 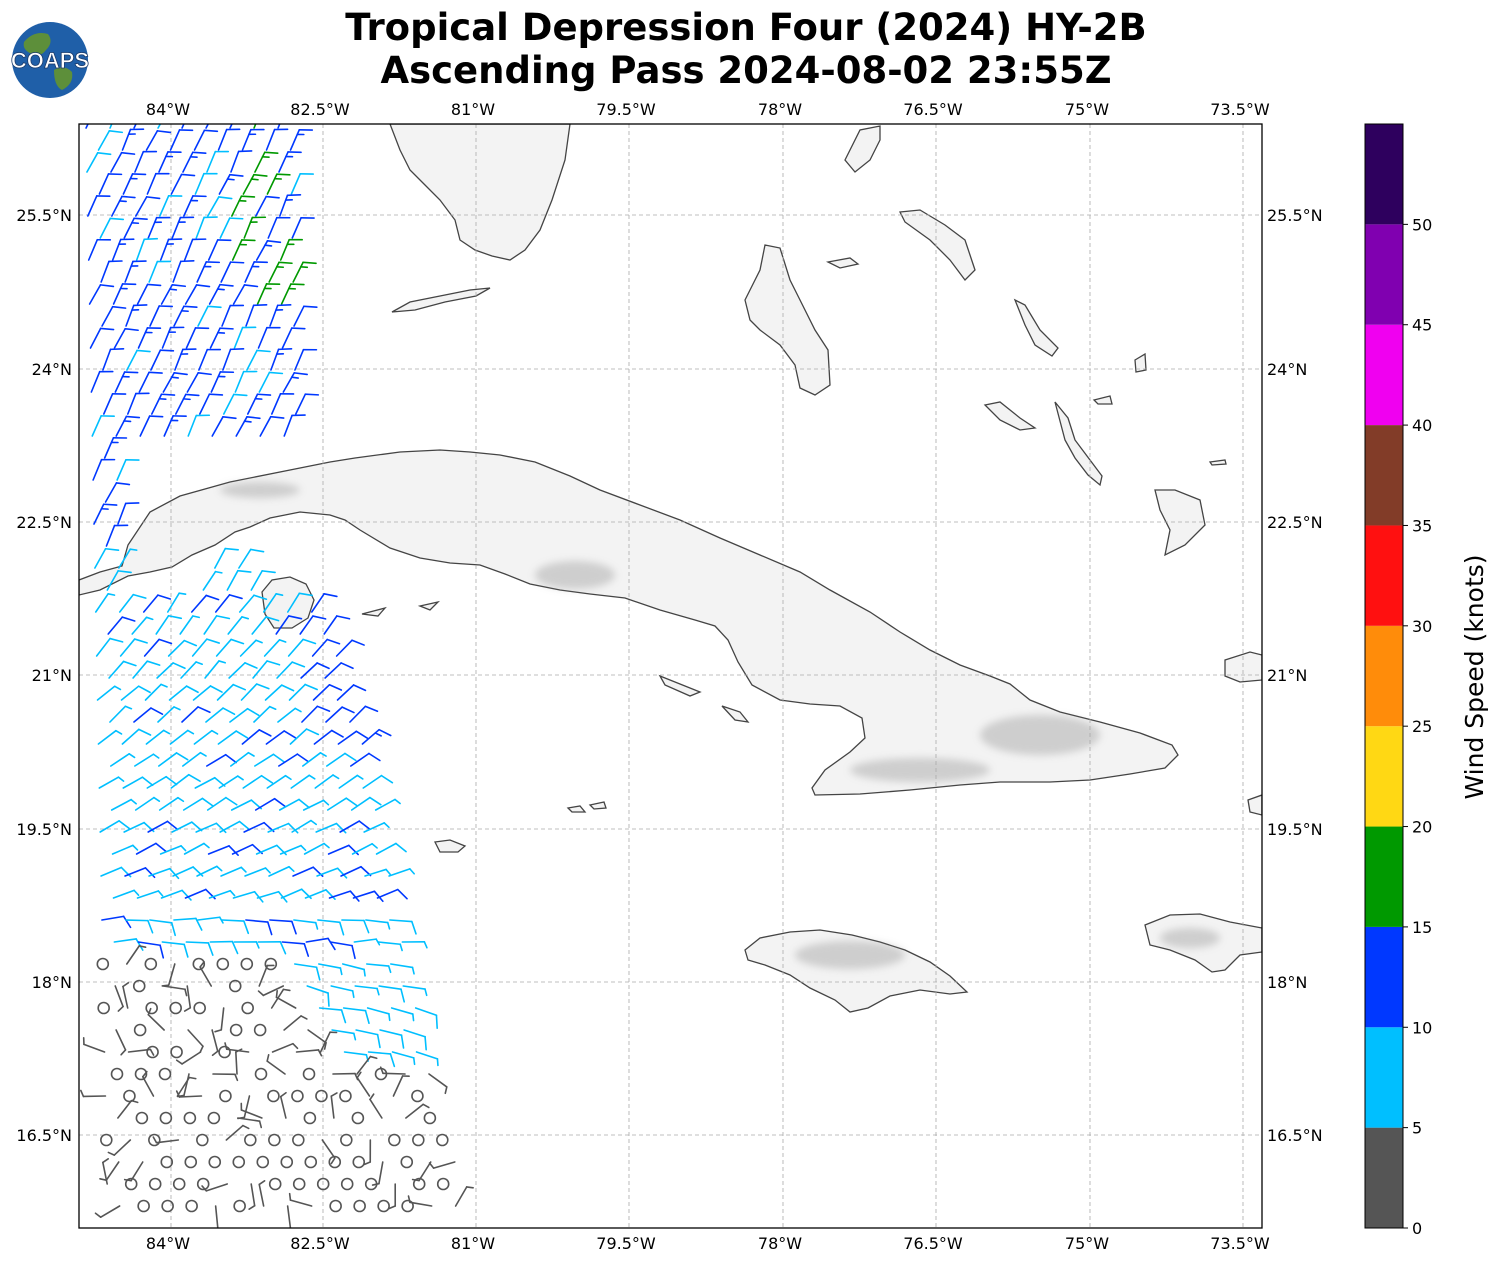 What do you see at coordinates (50, 60) in the screenshot?
I see `svg-text: COAPS` at bounding box center [50, 60].